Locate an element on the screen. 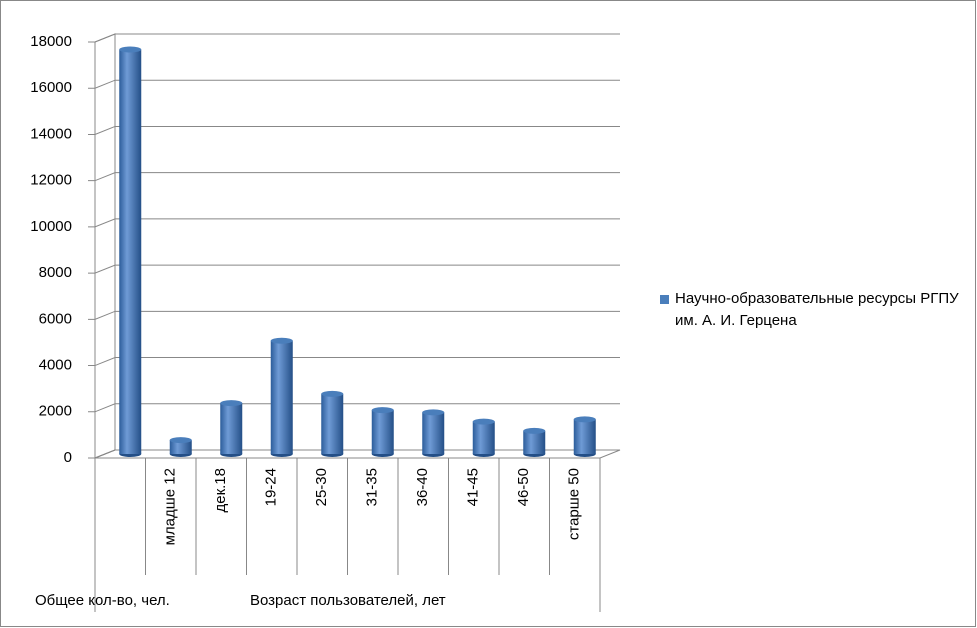 Image resolution: width=977 pixels, height=628 pixels. x-tick-label: младше 12 is located at coordinates (170, 506).